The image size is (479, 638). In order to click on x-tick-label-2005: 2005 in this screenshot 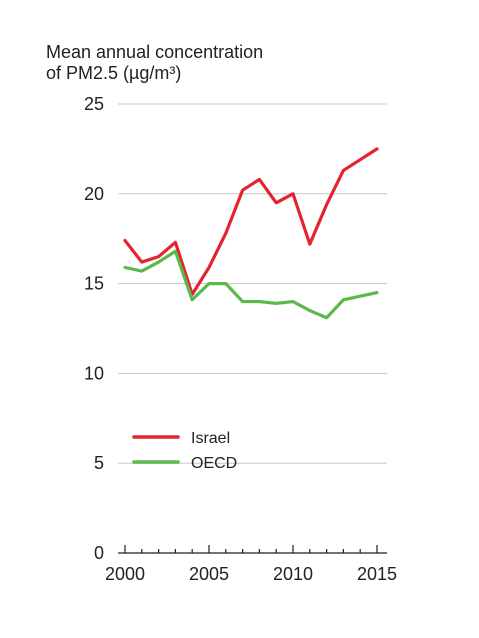, I will do `click(209, 574)`.